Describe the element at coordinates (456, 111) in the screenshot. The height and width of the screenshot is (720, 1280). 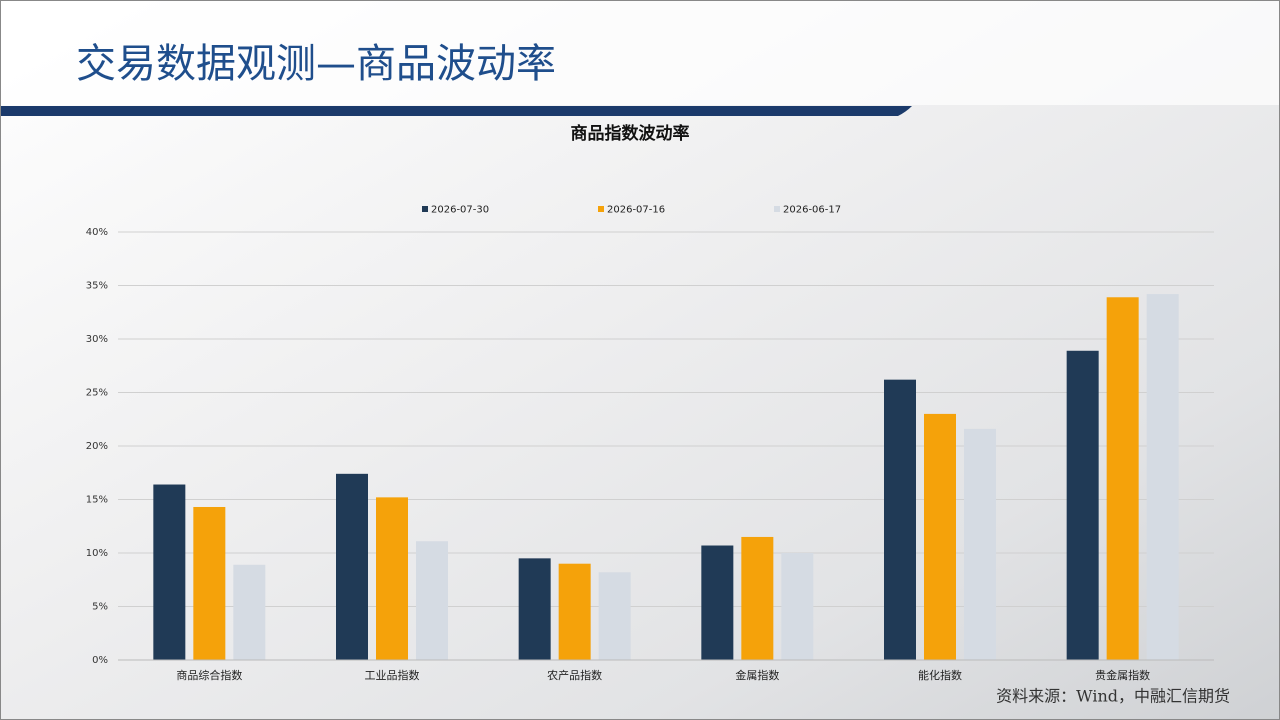
I see `header-rule` at that location.